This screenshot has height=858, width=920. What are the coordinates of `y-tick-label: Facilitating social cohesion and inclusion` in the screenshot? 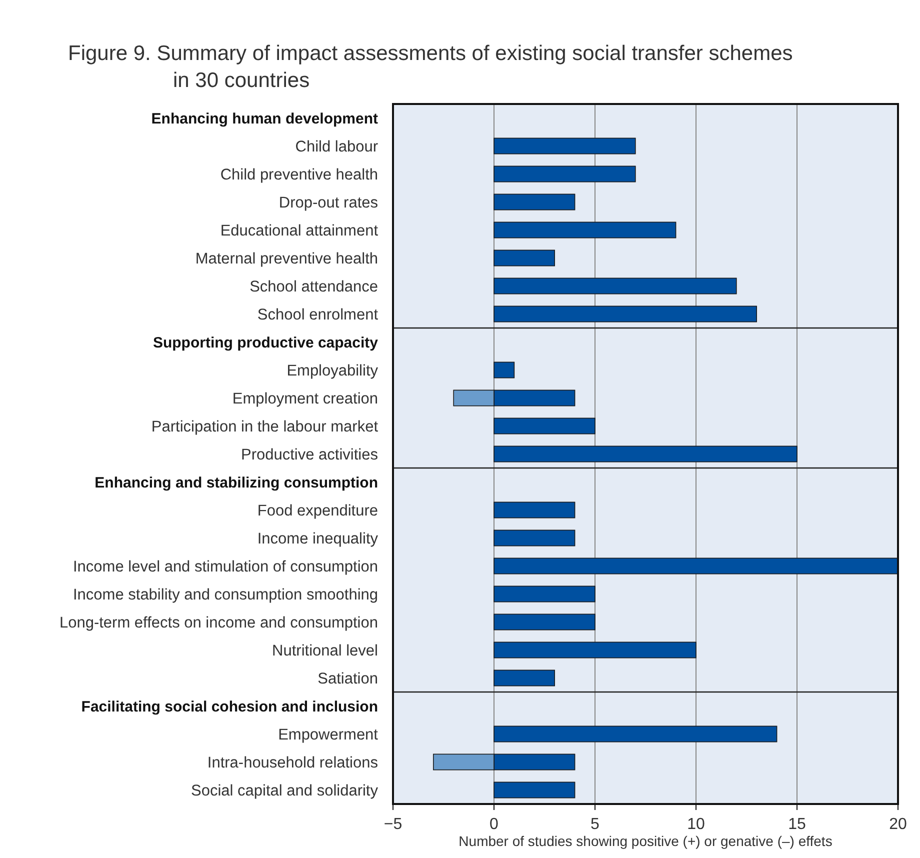 It's located at (229, 707).